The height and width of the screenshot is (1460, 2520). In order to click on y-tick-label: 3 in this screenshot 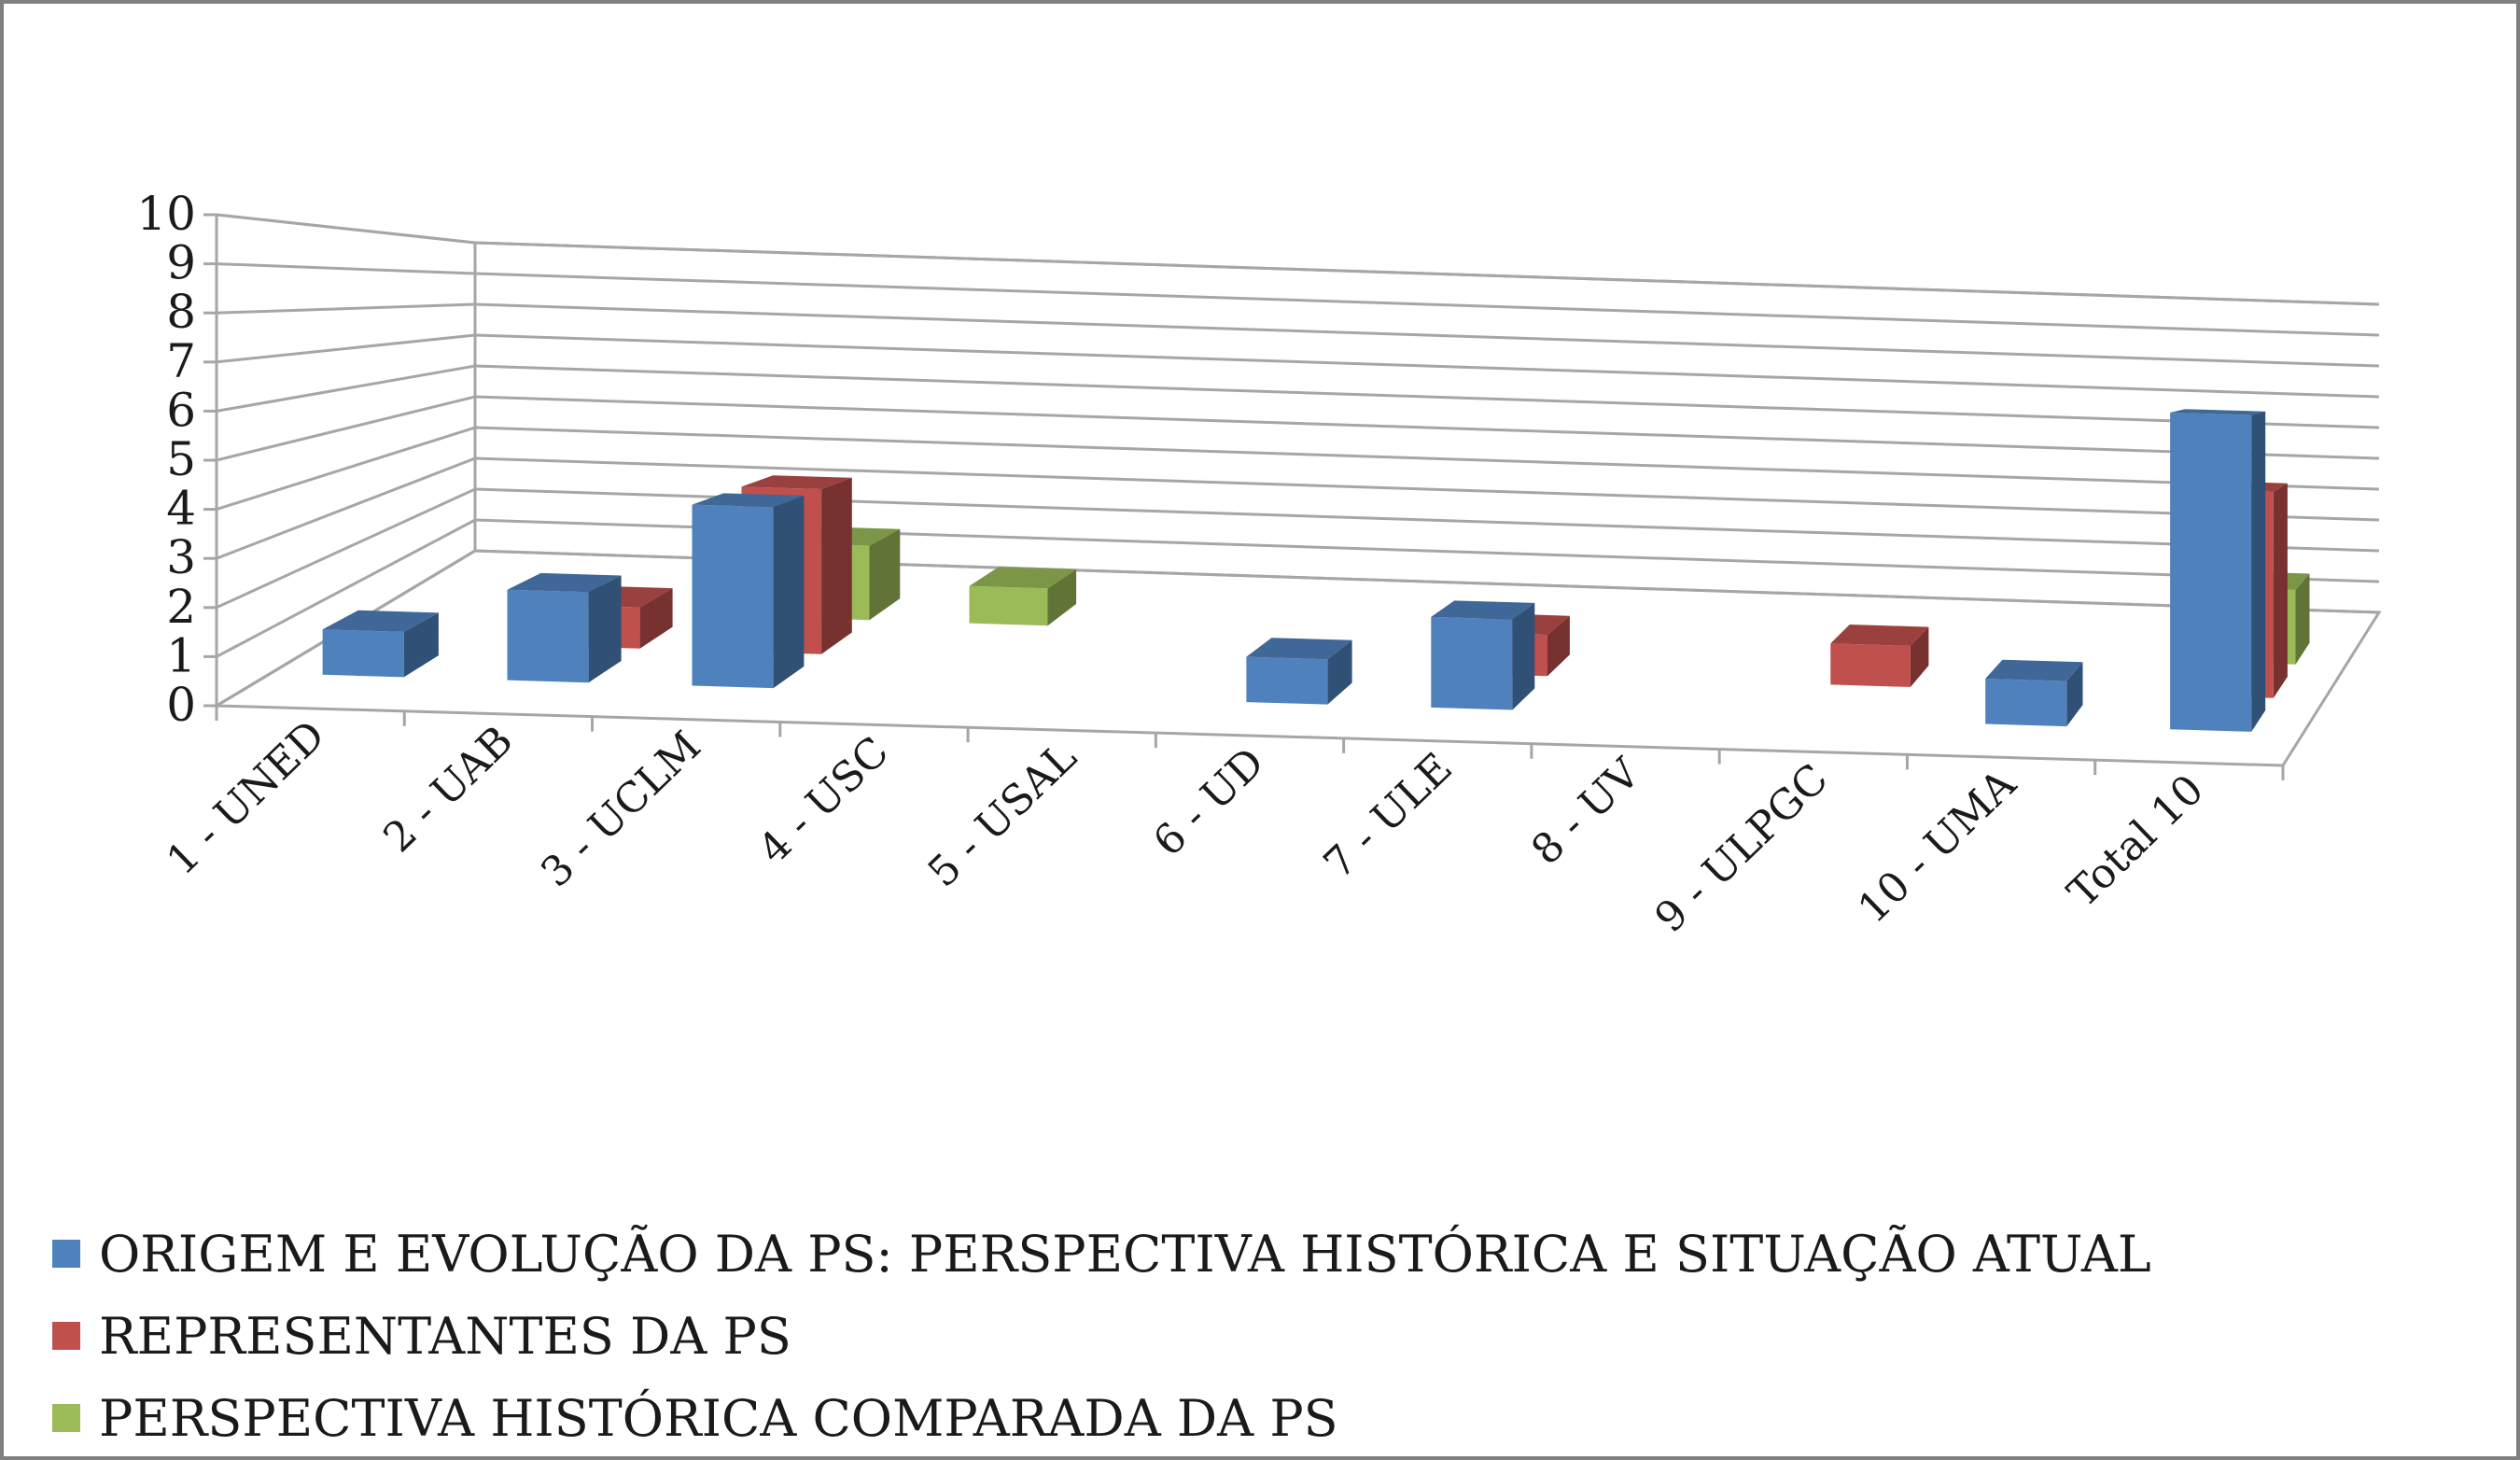, I will do `click(181, 557)`.